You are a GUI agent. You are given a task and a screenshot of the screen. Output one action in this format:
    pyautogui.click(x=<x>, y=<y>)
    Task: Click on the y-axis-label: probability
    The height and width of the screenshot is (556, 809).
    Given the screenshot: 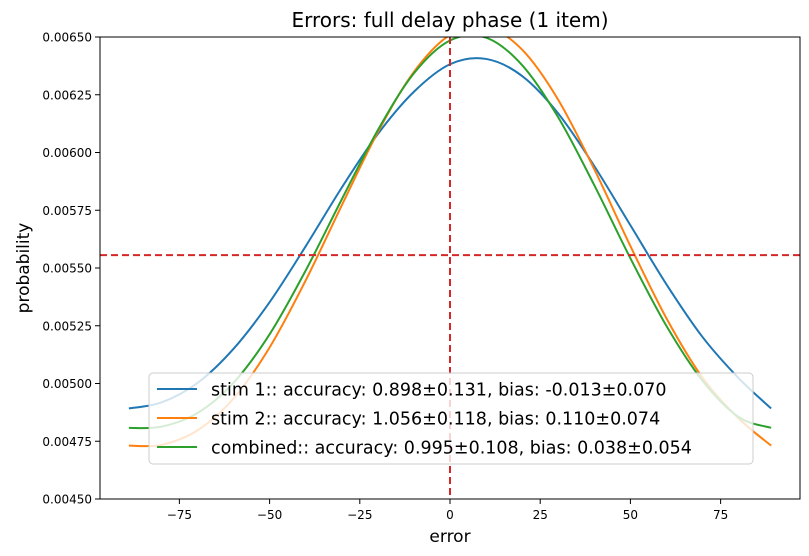 What is the action you would take?
    pyautogui.click(x=24, y=268)
    